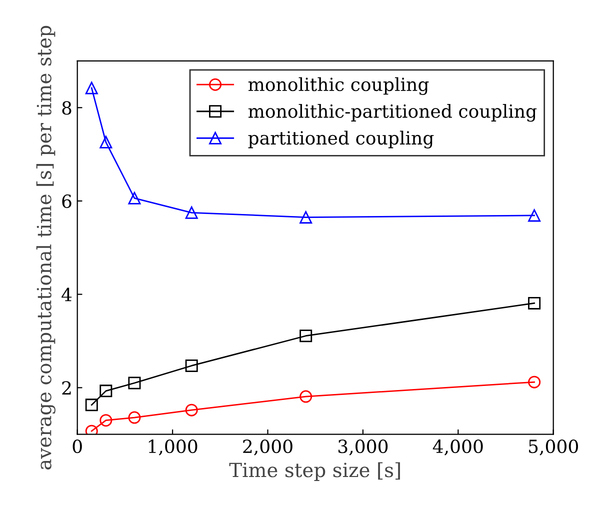 The width and height of the screenshot is (595, 508). I want to click on x-tick-label: 1,000, so click(173, 448).